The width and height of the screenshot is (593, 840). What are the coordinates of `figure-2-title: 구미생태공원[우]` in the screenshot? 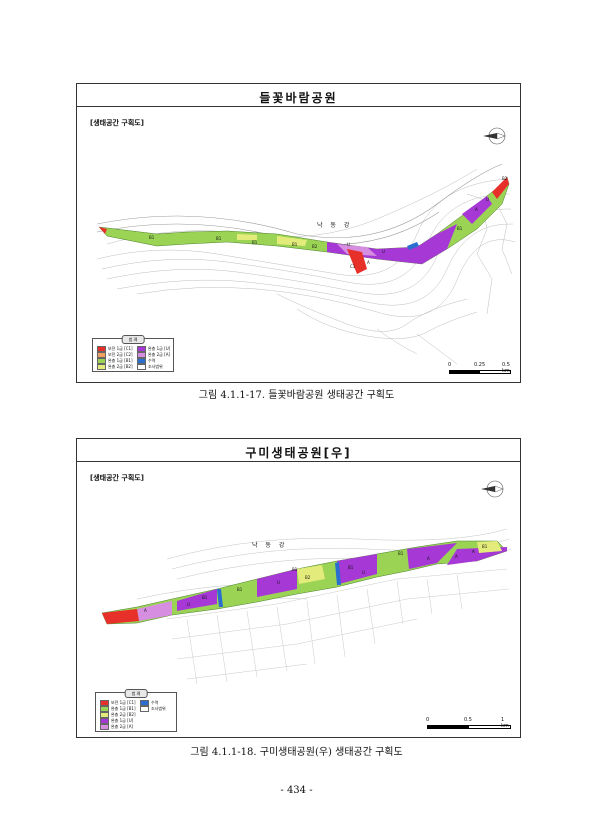 It's located at (298, 453).